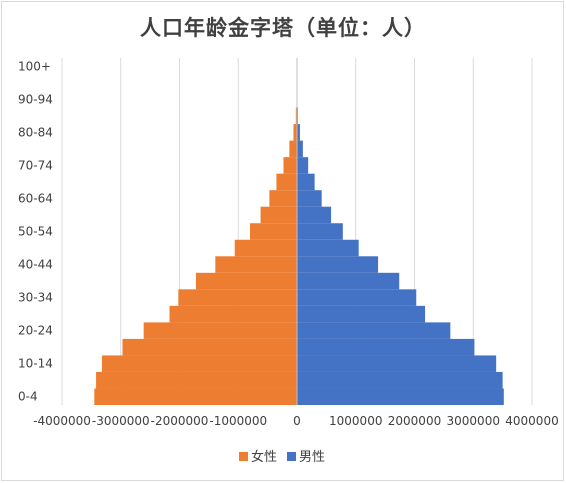 Image resolution: width=566 pixels, height=483 pixels. Describe the element at coordinates (35, 99) in the screenshot. I see `y-tick-label: 90-94` at that location.